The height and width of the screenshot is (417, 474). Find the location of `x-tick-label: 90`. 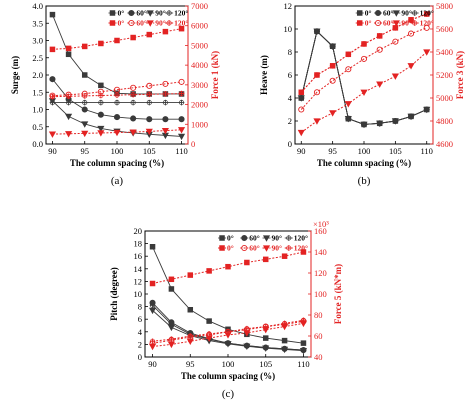

x-tick-label: 90 is located at coordinates (52, 151).